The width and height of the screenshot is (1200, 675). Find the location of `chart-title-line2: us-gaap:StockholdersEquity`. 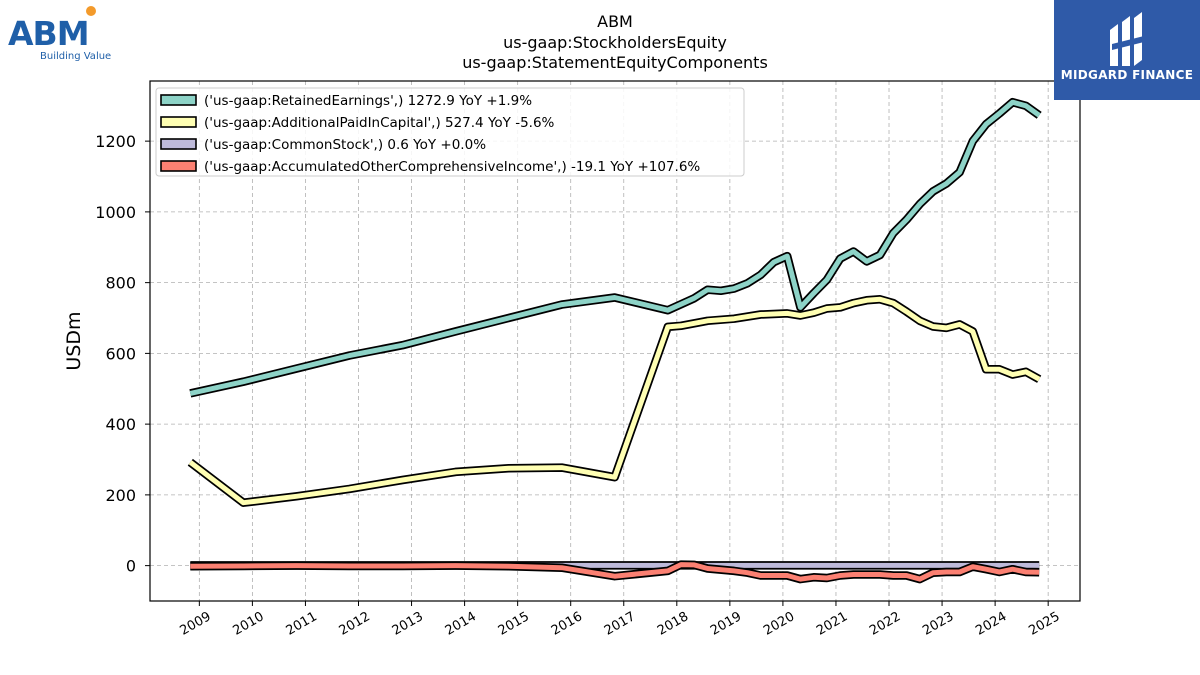

chart-title-line2: us-gaap:StockholdersEquity is located at coordinates (615, 42).